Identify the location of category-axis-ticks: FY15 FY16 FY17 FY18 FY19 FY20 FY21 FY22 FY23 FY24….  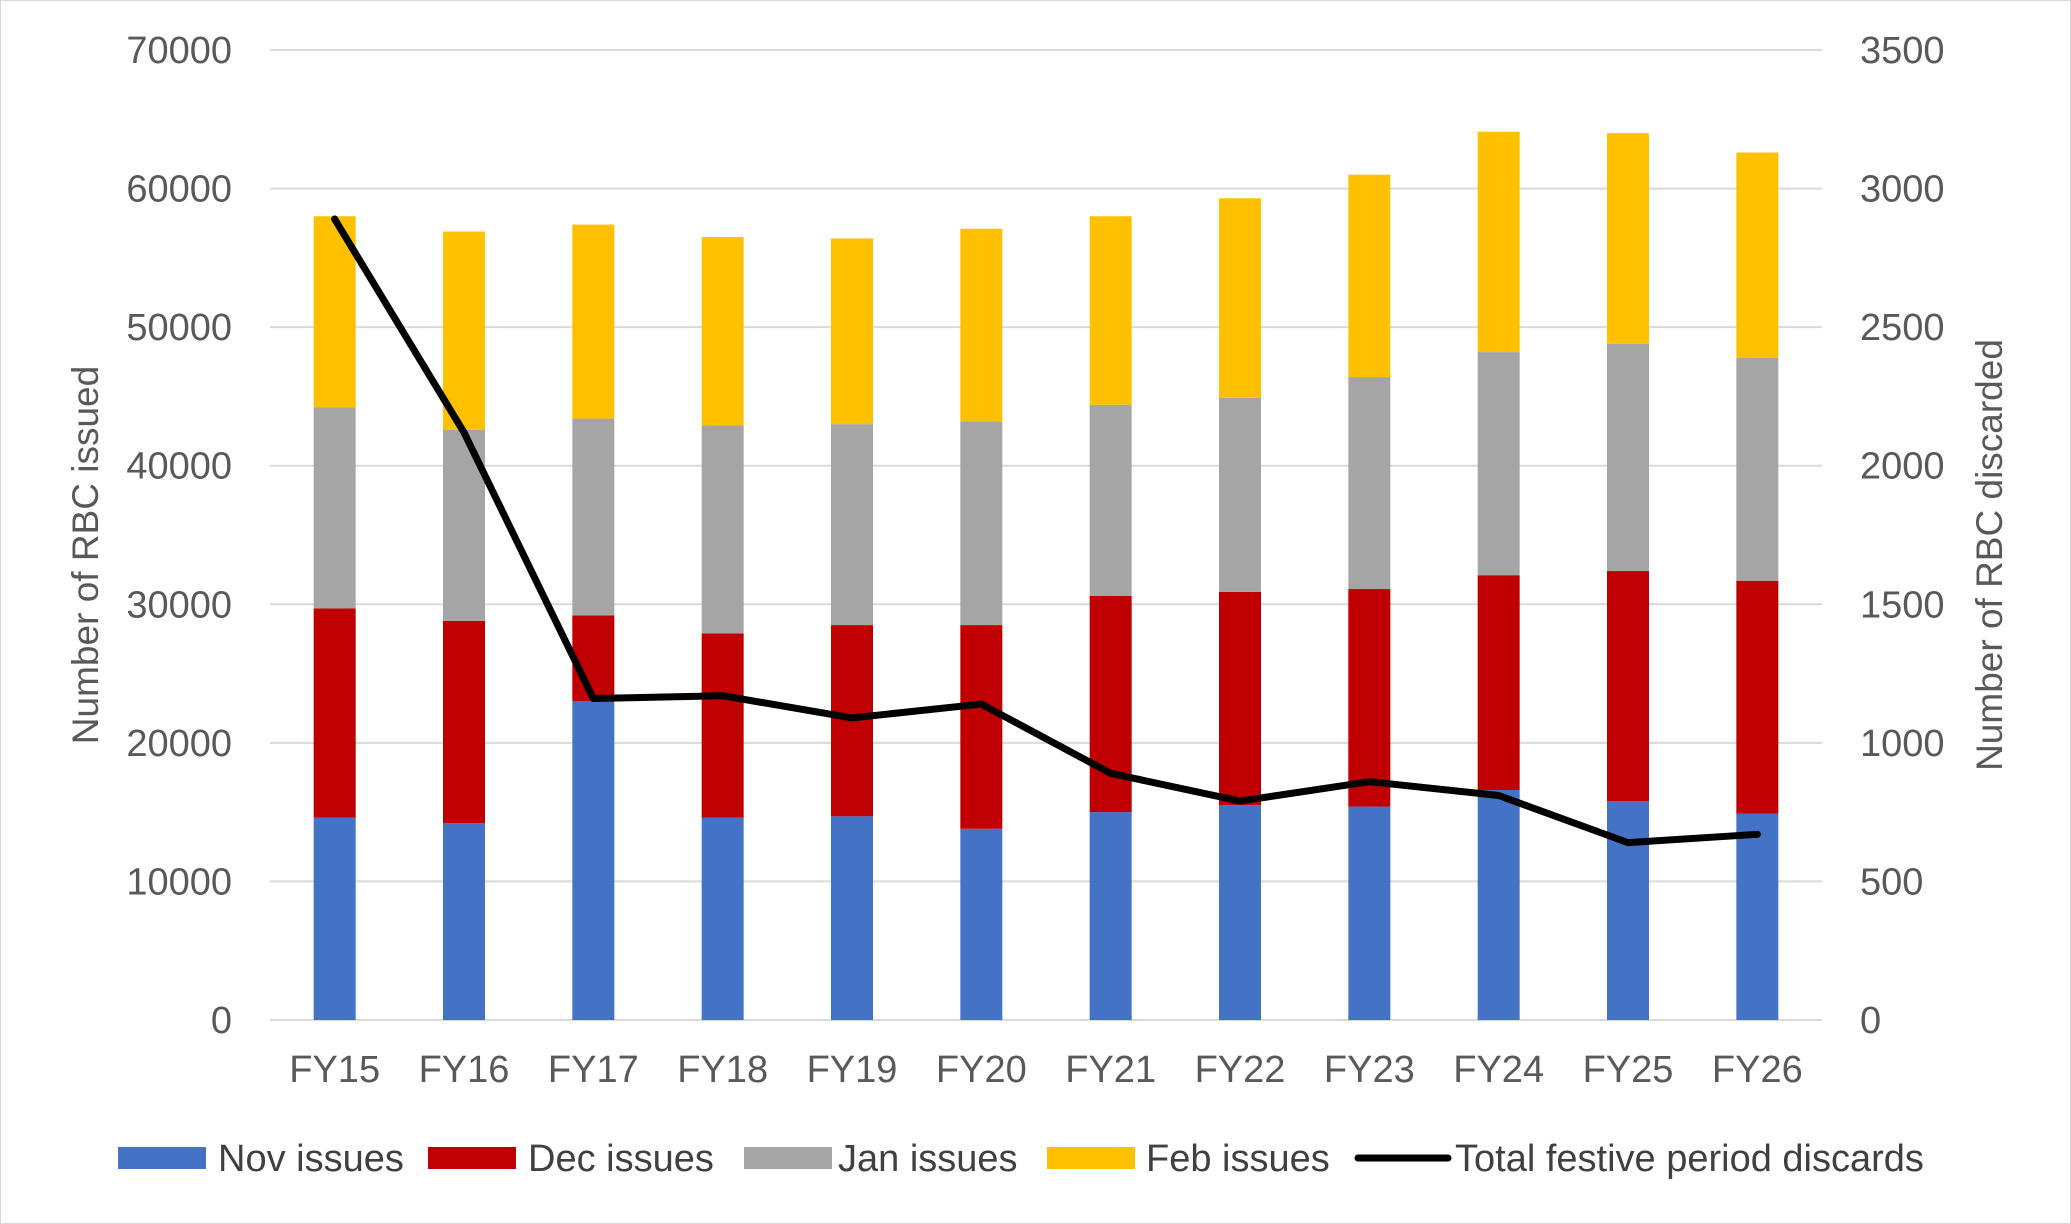
(1045, 1070).